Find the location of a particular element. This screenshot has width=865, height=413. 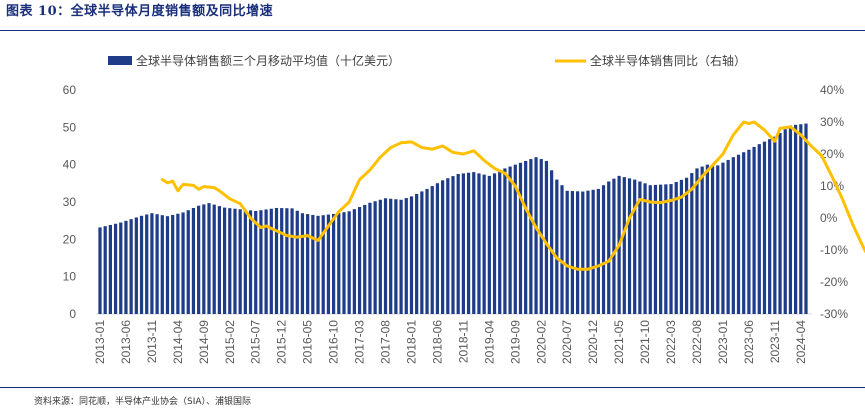

right-tick-label: 30% is located at coordinates (832, 122).